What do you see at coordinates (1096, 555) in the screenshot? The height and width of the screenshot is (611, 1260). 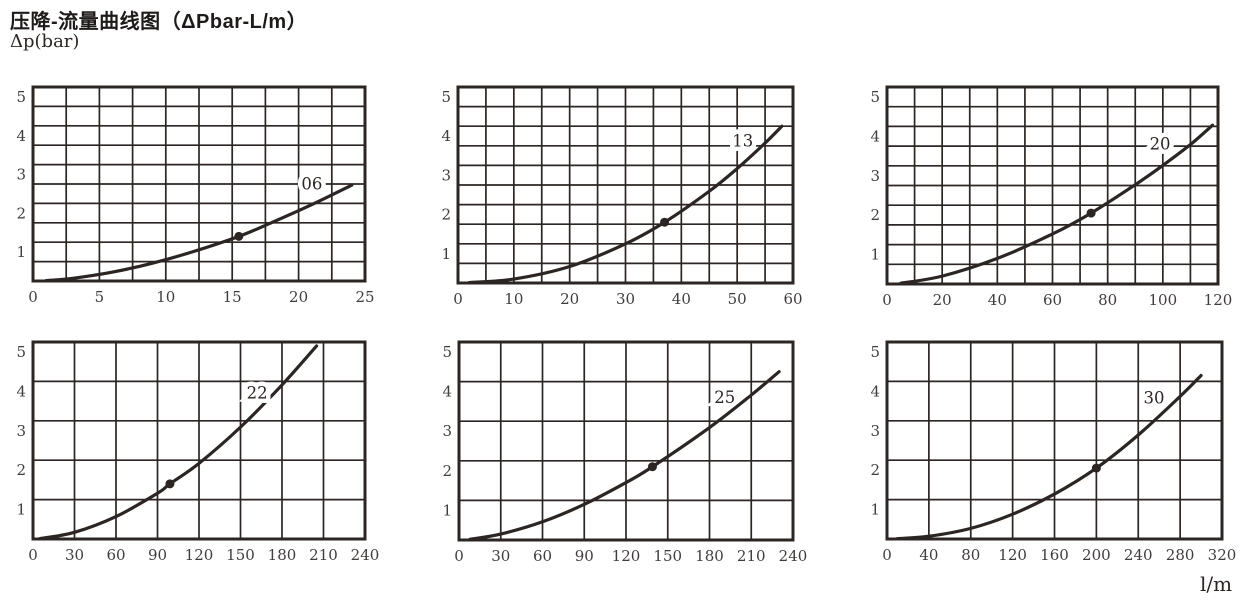 I see `svg-text: 200` at bounding box center [1096, 555].